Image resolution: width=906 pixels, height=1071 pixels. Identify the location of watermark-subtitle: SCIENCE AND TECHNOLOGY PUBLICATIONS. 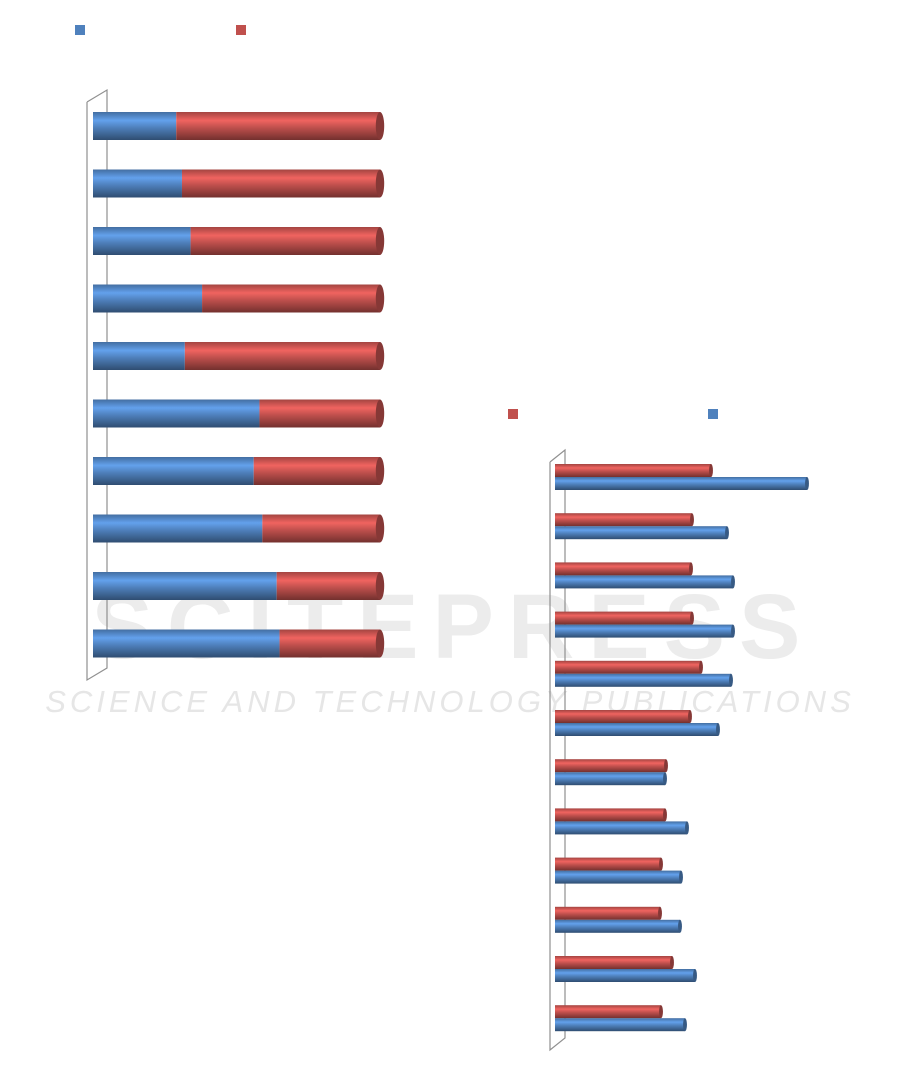
(450, 701).